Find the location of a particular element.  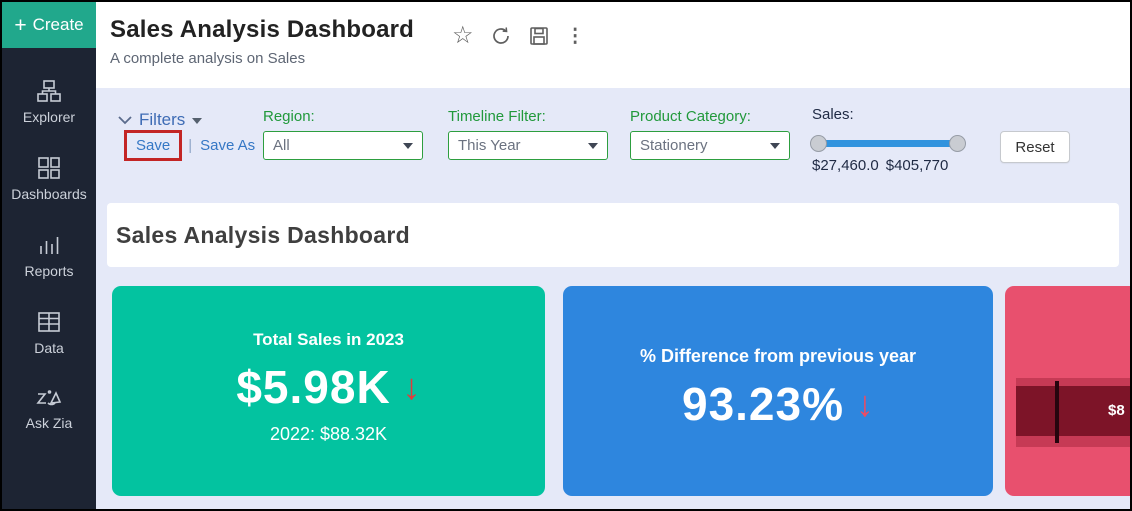

explorer-icon is located at coordinates (49, 91).